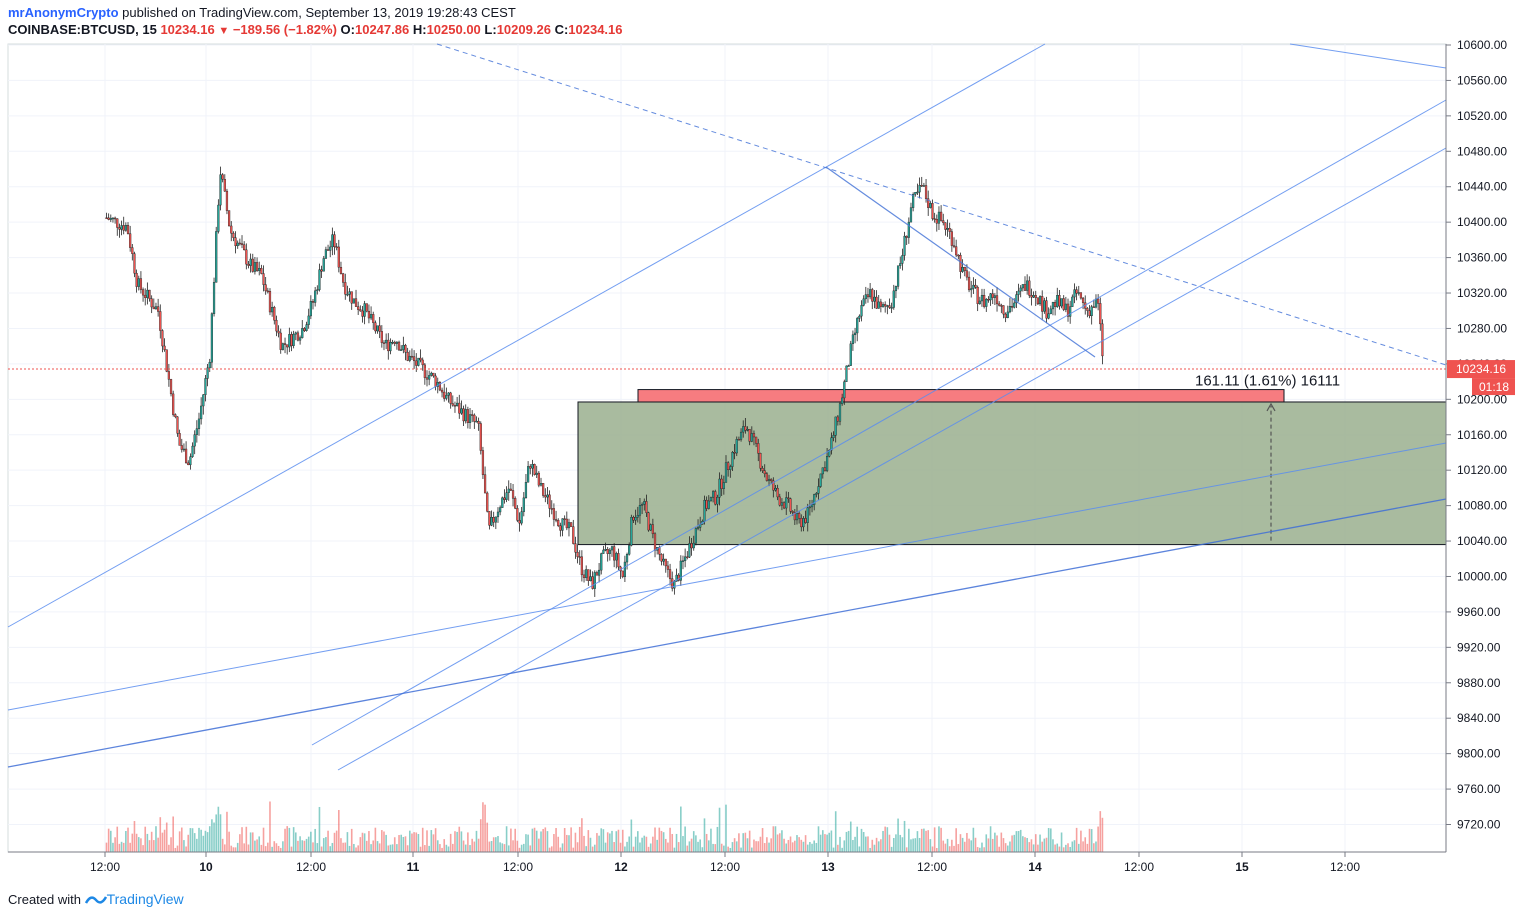 The width and height of the screenshot is (1521, 916). What do you see at coordinates (1482, 151) in the screenshot?
I see `y-tick-label: 10480.00` at bounding box center [1482, 151].